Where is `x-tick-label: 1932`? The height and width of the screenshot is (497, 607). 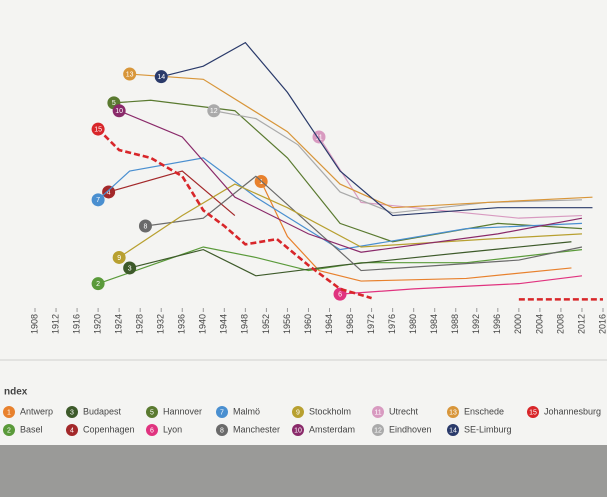
x-tick-label: 1932 is located at coordinates (161, 324).